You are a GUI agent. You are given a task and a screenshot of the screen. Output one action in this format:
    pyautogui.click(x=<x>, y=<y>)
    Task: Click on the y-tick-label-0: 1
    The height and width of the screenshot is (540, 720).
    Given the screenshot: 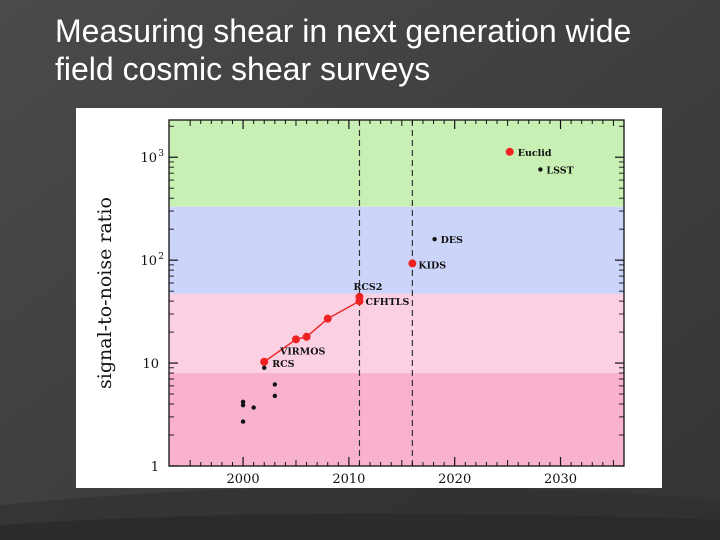 What is the action you would take?
    pyautogui.click(x=155, y=467)
    